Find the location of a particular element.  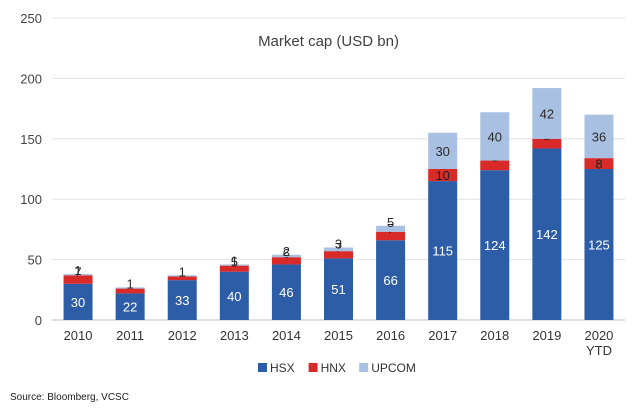

data-label-upcom: 30 is located at coordinates (442, 151).